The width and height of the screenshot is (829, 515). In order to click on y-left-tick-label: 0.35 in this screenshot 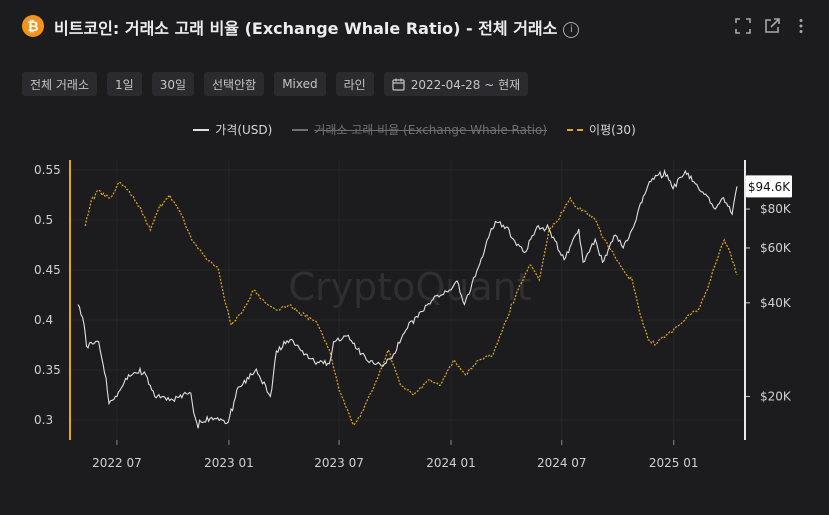, I will do `click(47, 370)`.